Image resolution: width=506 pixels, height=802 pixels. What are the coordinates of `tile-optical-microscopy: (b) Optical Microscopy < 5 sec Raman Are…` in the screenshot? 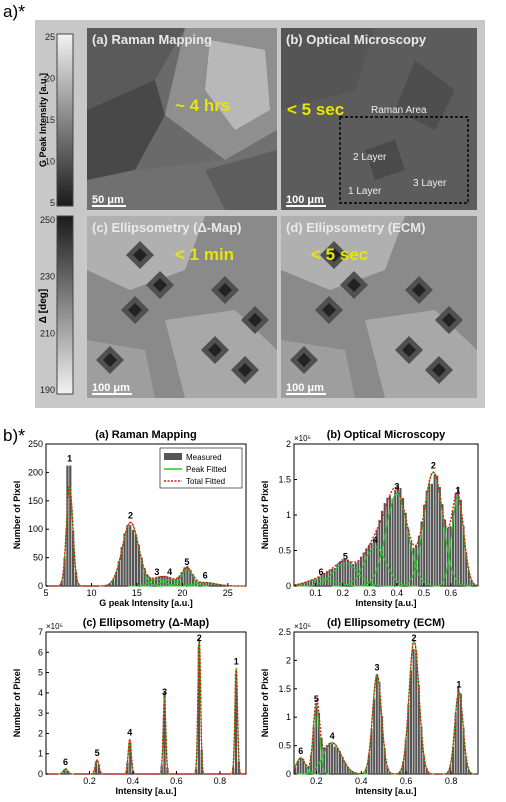 It's located at (379, 119).